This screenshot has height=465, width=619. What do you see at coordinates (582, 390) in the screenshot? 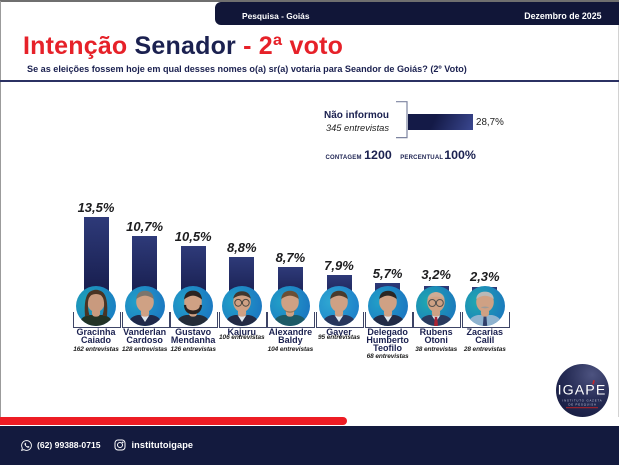
I see `svg-text: IGAPE` at bounding box center [582, 390].